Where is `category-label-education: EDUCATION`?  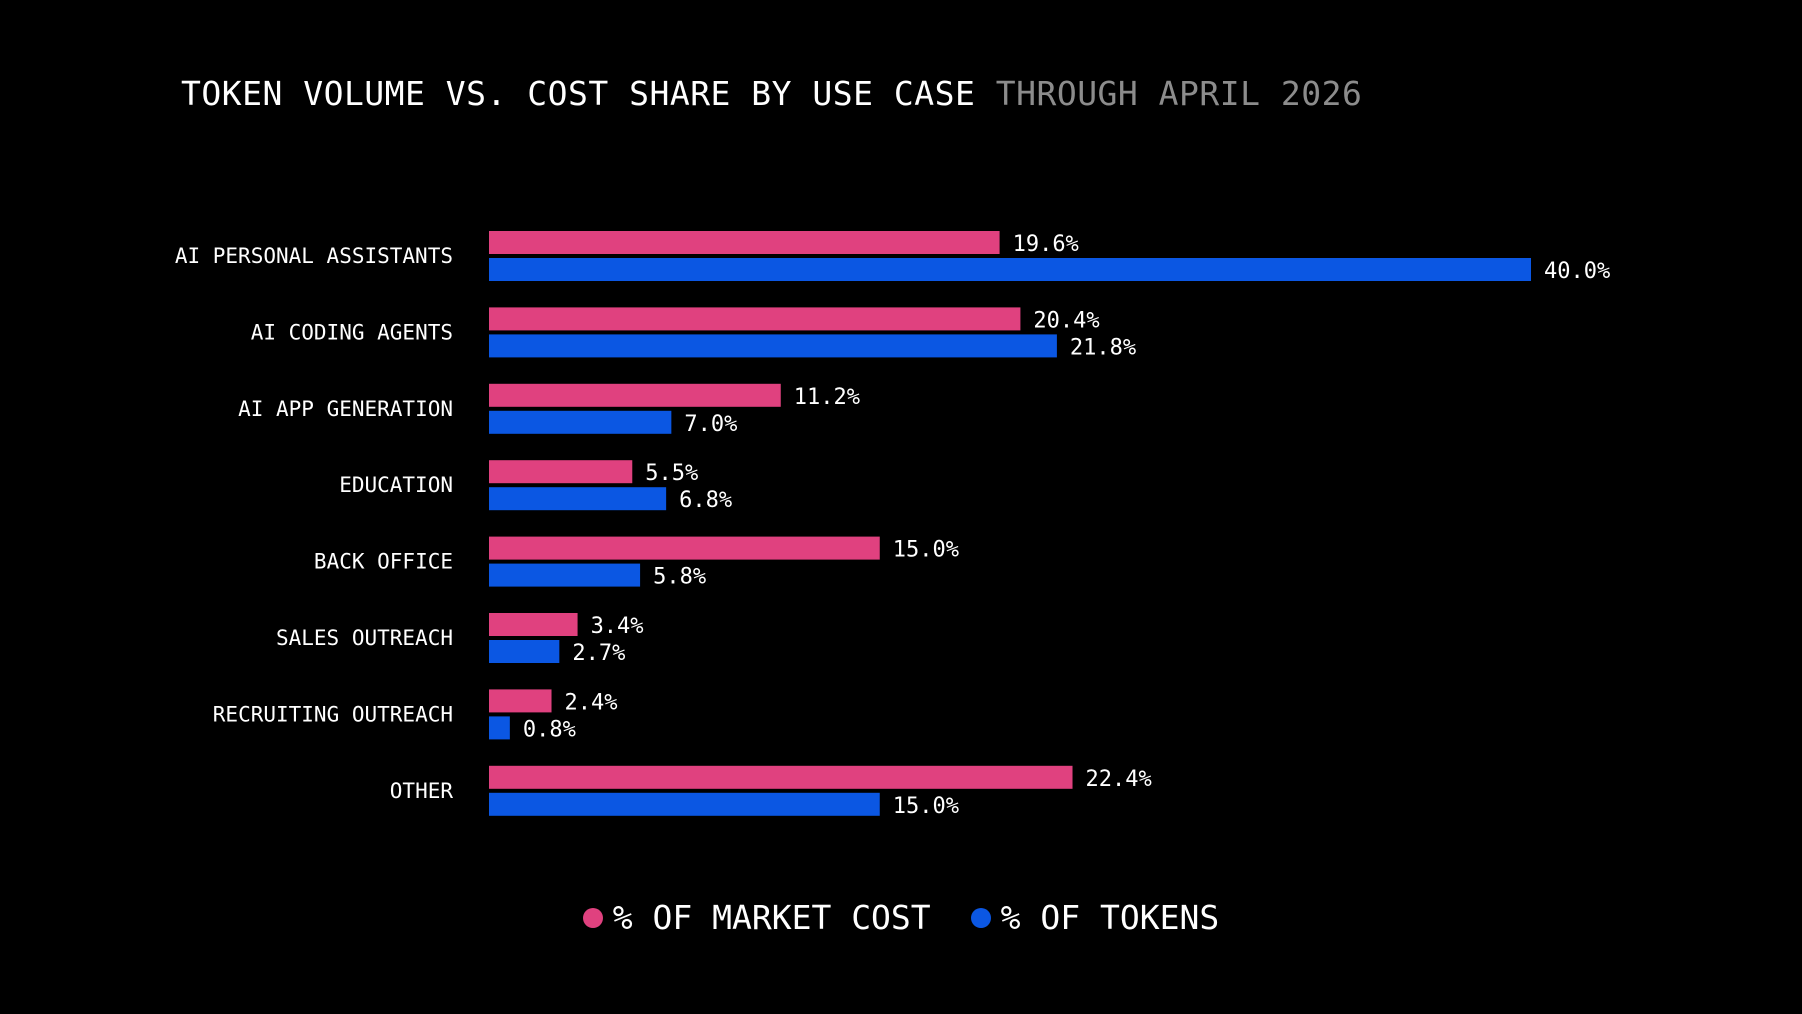 category-label-education: EDUCATION is located at coordinates (396, 485).